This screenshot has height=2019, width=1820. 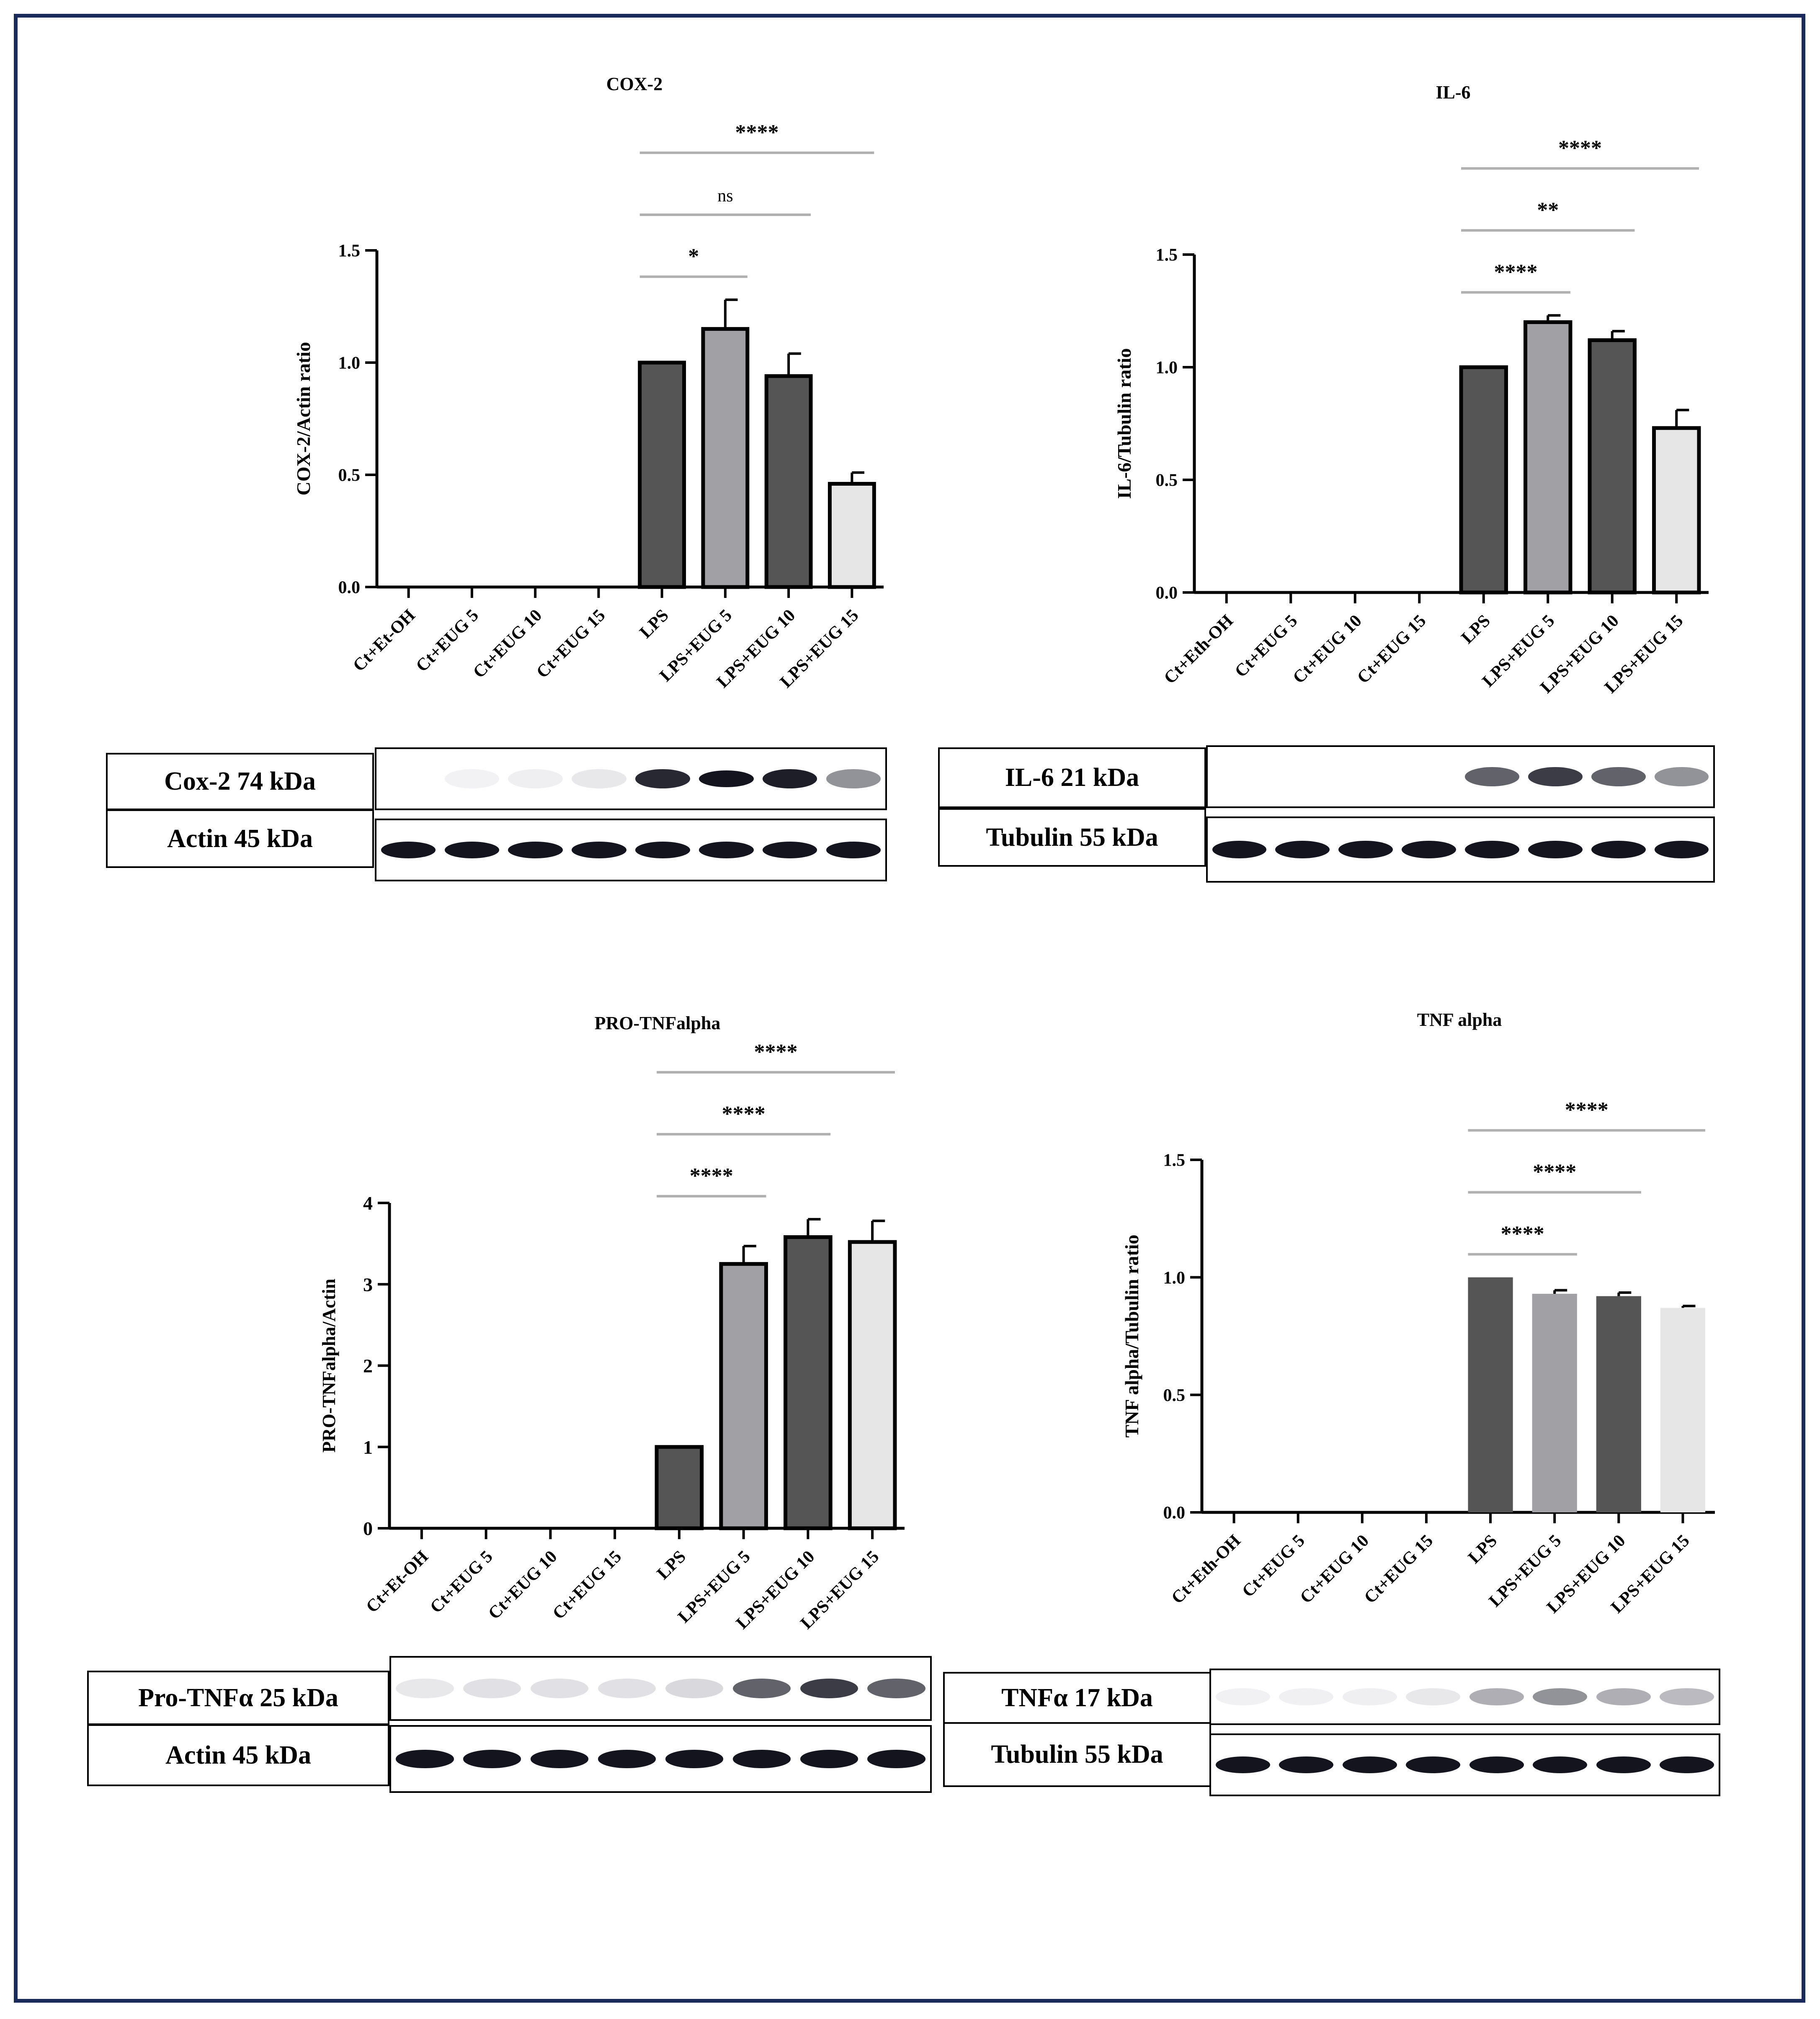 I want to click on y-axis-label: COX-2/Actin ratio, so click(x=303, y=419).